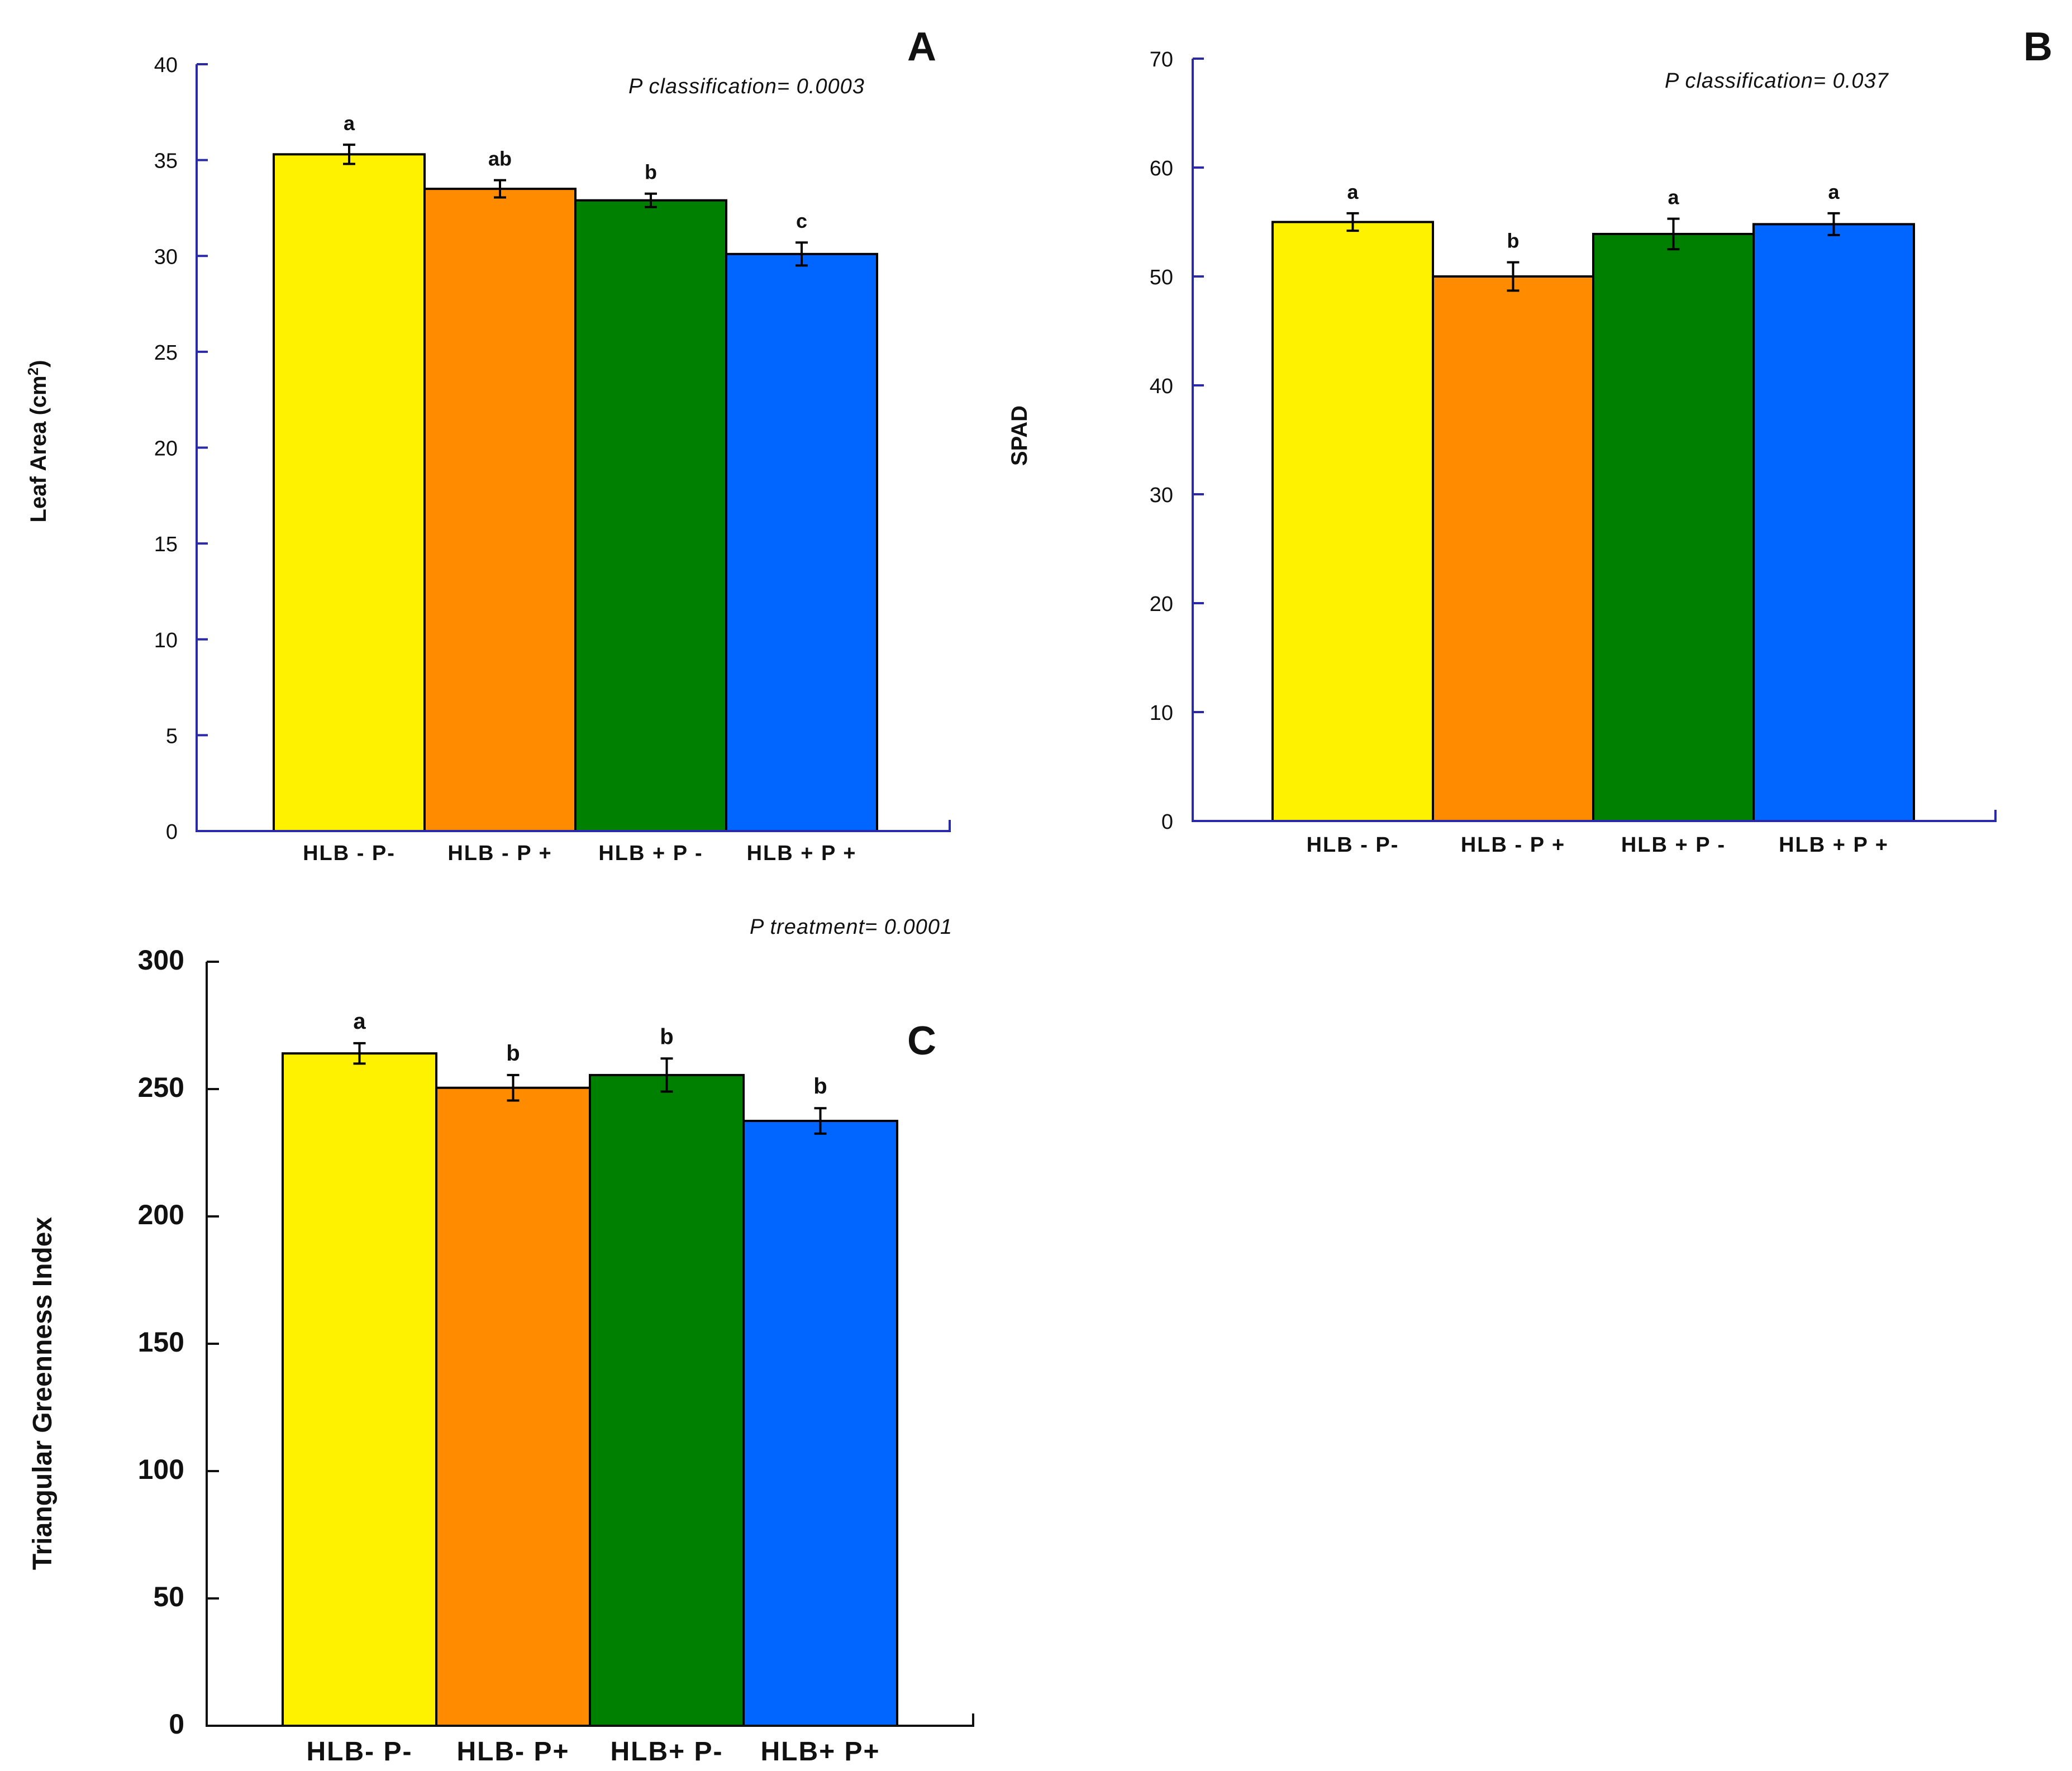 This screenshot has width=2072, height=1771. Describe the element at coordinates (2038, 47) in the screenshot. I see `panel-b-label: B` at that location.